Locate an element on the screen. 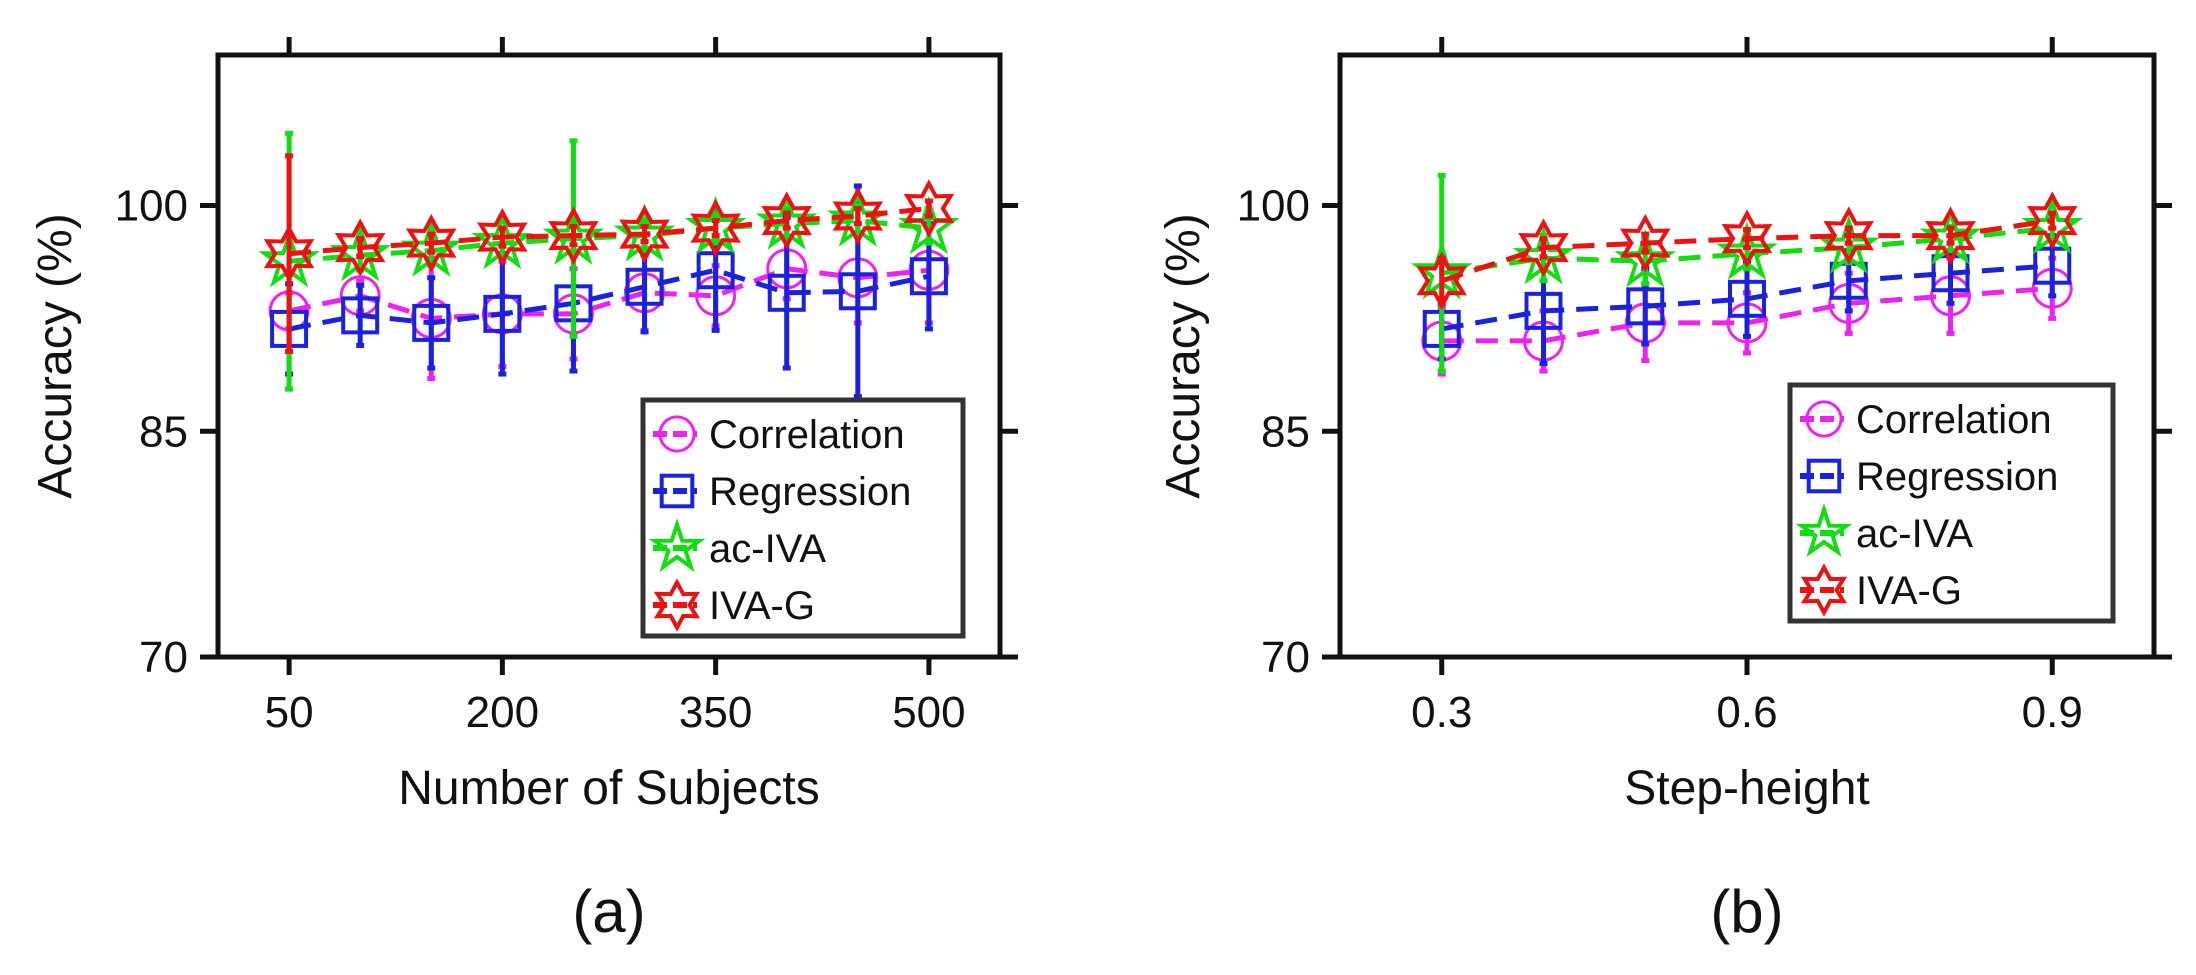  legend-marker-correlation-a is located at coordinates (677, 434).